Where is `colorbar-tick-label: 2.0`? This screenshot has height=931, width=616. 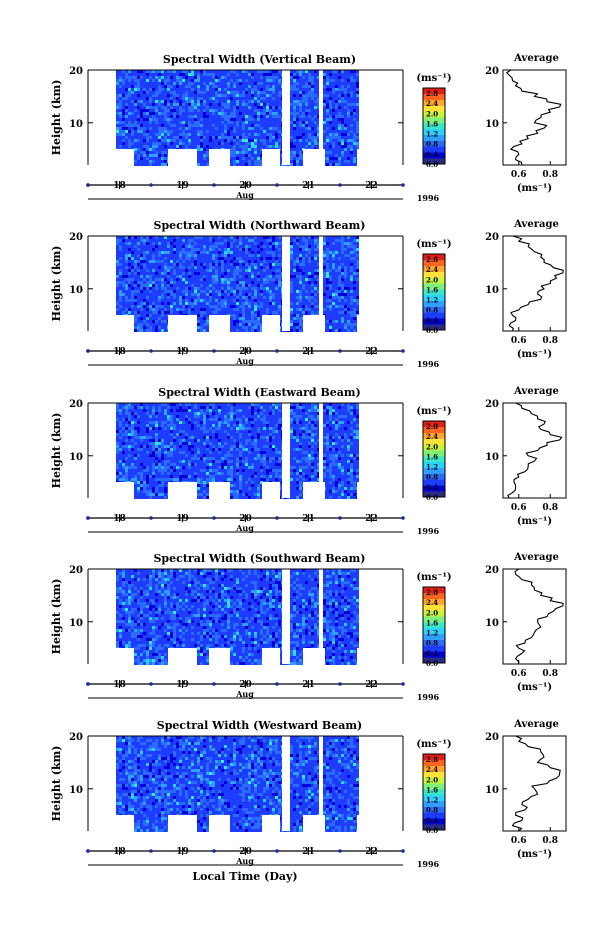
colorbar-tick-label: 2.0 is located at coordinates (432, 279).